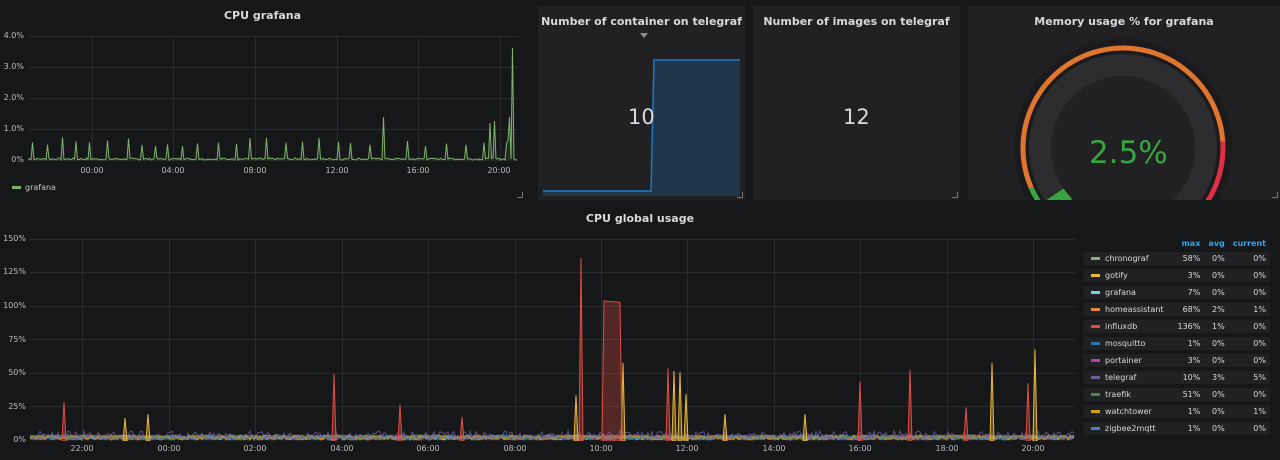  I want to click on legend-series-name: telegraf, so click(1128, 377).